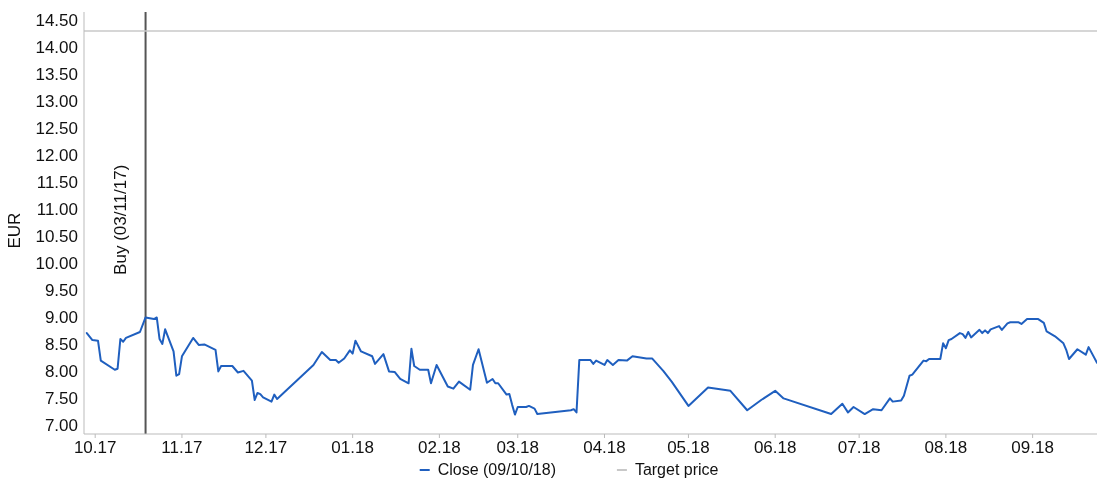  Describe the element at coordinates (56, 48) in the screenshot. I see `y-tick-label: 14.00` at that location.